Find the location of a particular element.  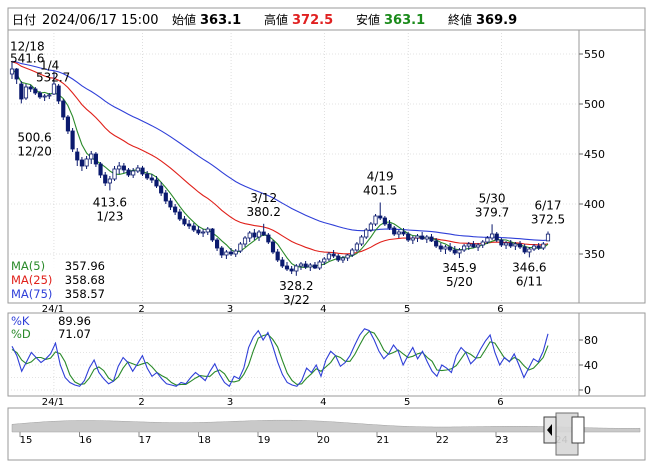

navigator-label: 20 is located at coordinates (323, 440).